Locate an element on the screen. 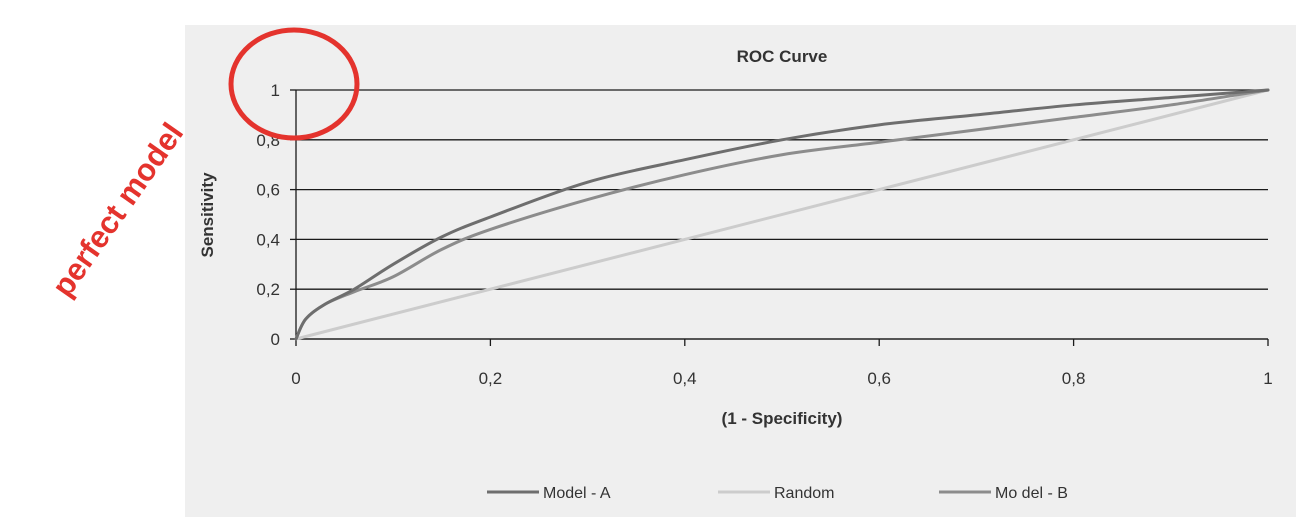 The height and width of the screenshot is (530, 1316). x-tick-label-4: 0,8 is located at coordinates (1074, 378).